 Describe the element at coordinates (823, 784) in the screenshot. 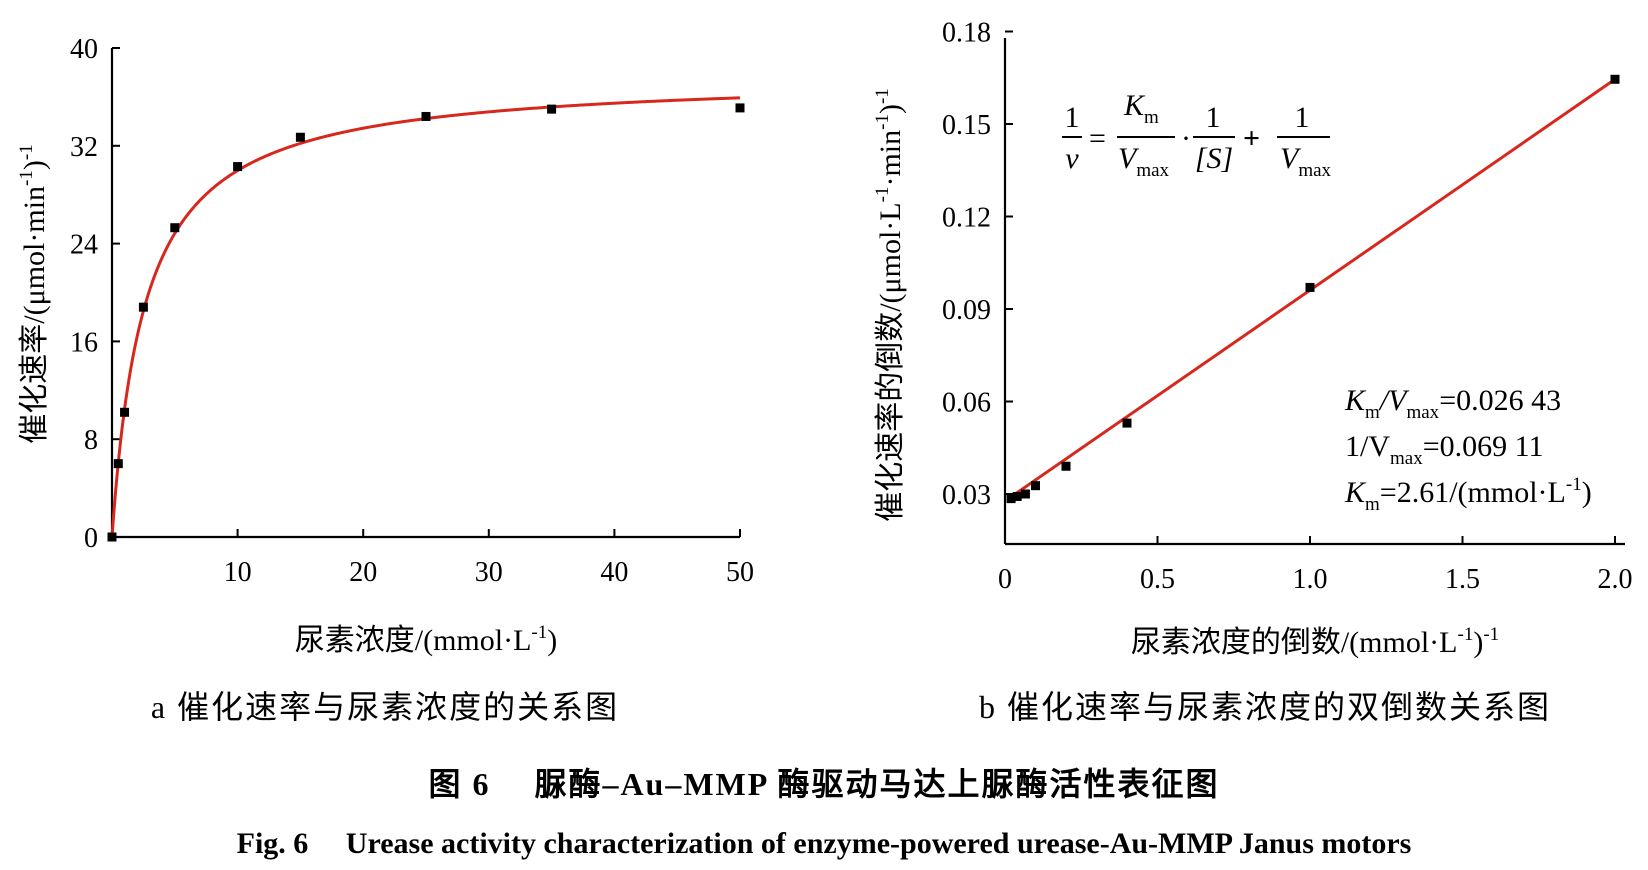

I see `figure-caption-zh: 图 6 脲酶–Au–MMP 酶驱动马达上脲酶活性表征图` at that location.